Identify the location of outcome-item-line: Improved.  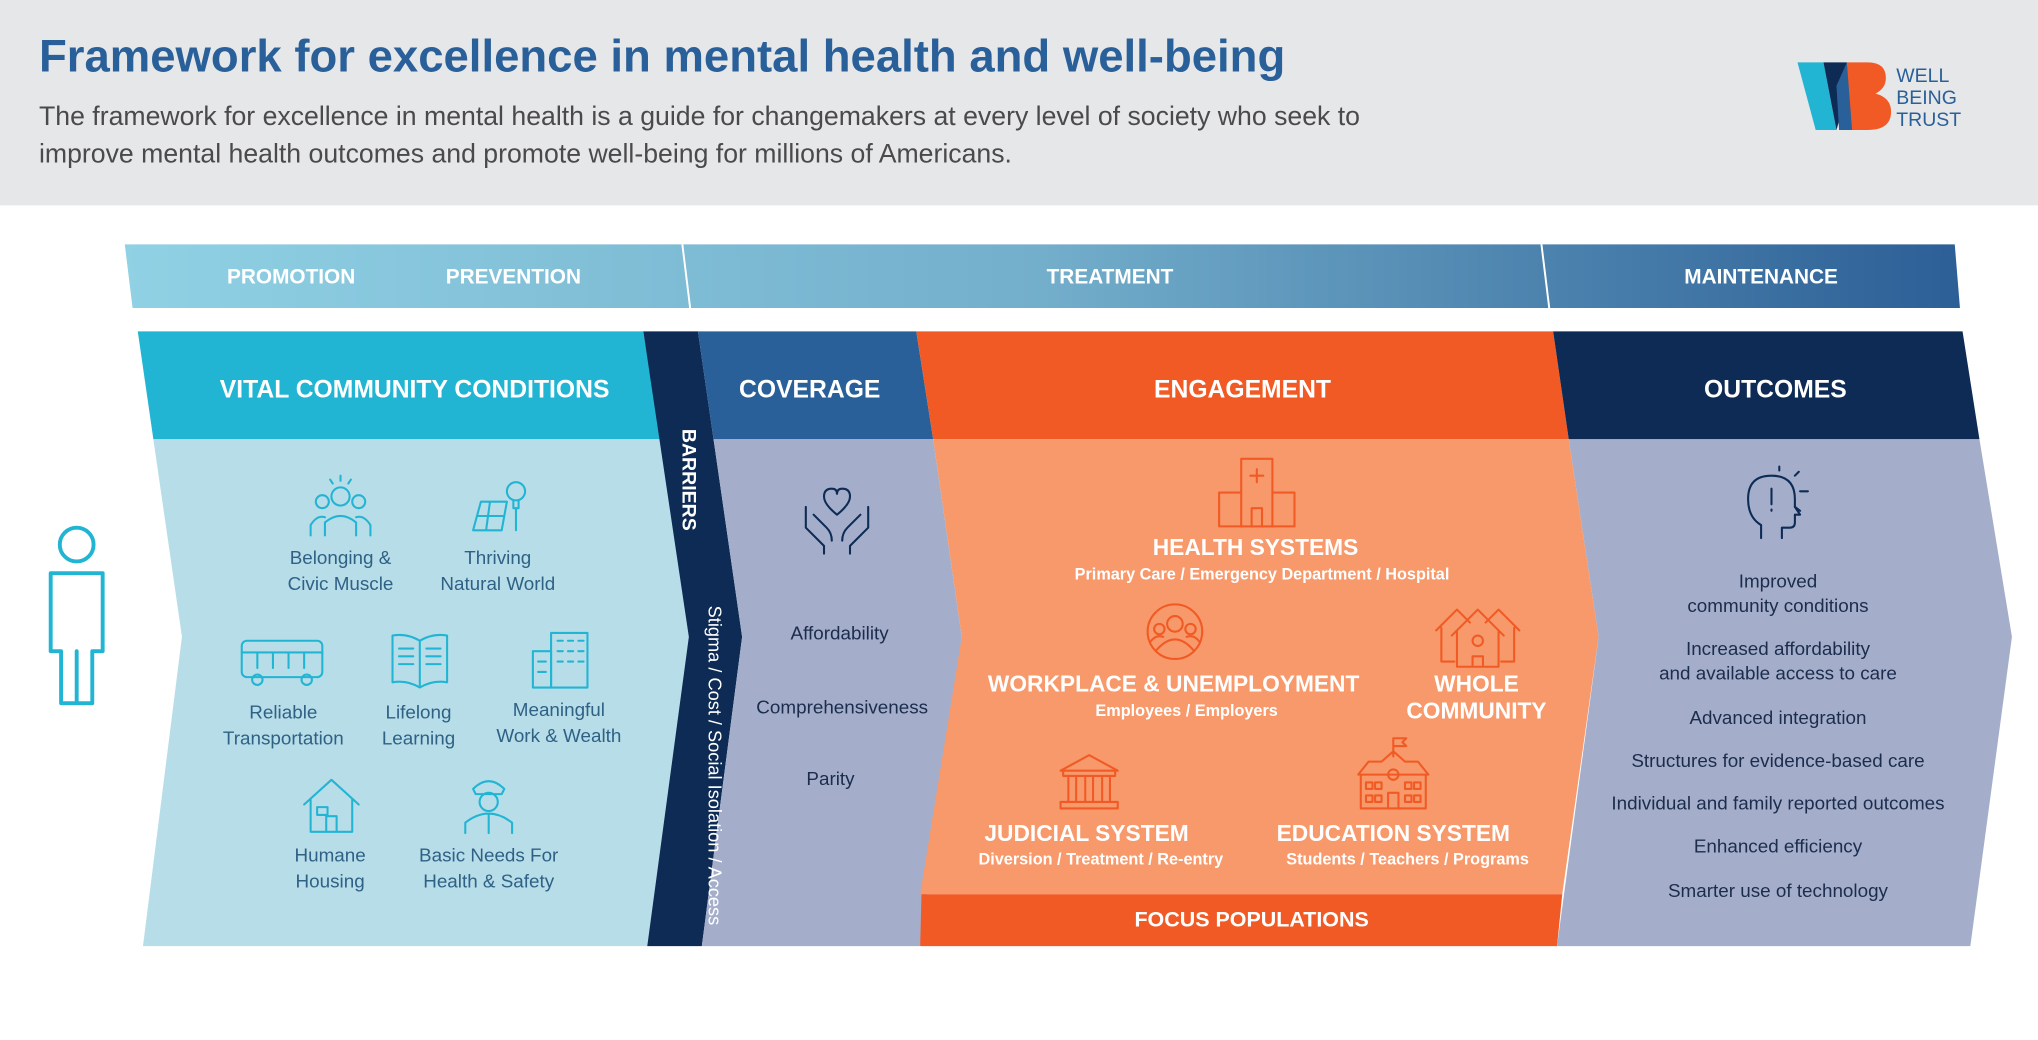
(1778, 582).